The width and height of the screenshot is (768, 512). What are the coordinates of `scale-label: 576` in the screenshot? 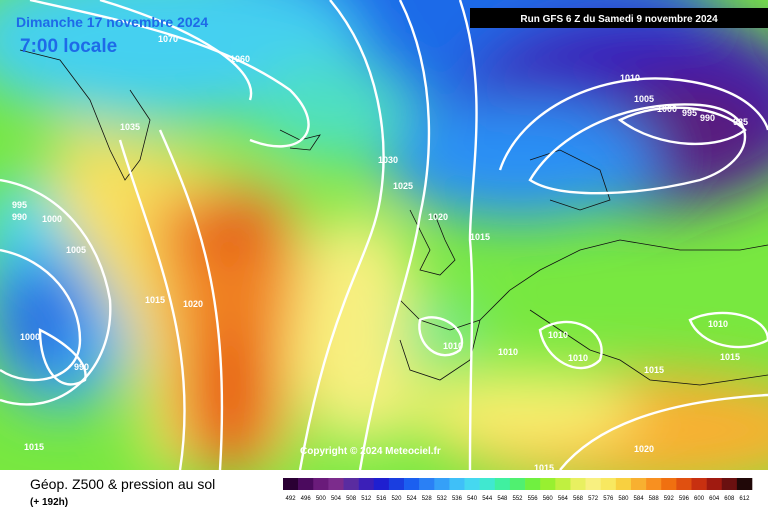 It's located at (608, 499).